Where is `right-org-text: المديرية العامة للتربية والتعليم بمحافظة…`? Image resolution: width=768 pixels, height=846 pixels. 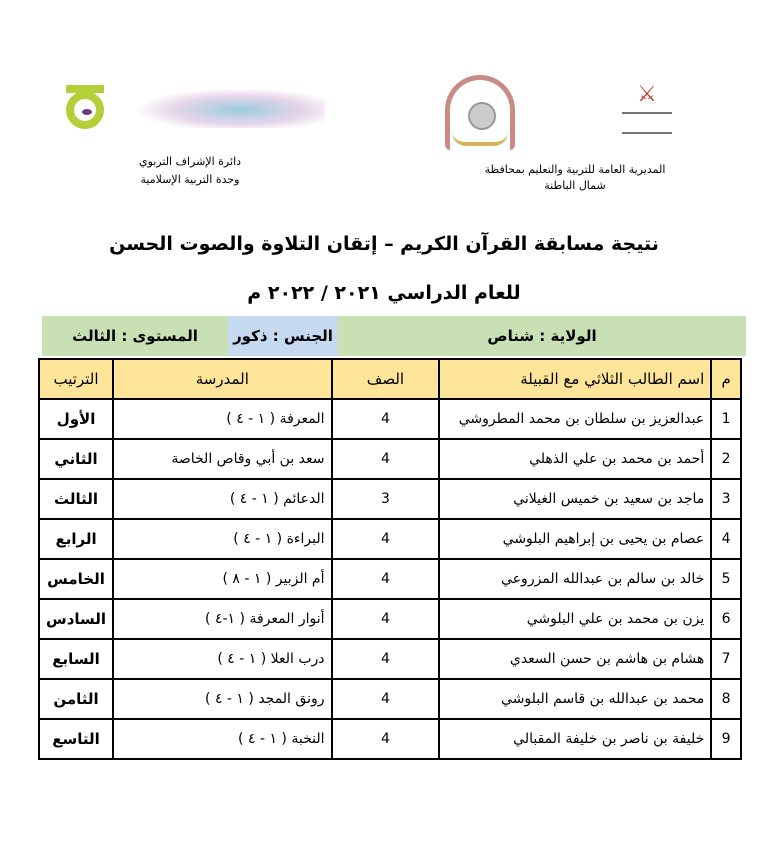 right-org-text: المديرية العامة للتربية والتعليم بمحافظة… is located at coordinates (575, 177).